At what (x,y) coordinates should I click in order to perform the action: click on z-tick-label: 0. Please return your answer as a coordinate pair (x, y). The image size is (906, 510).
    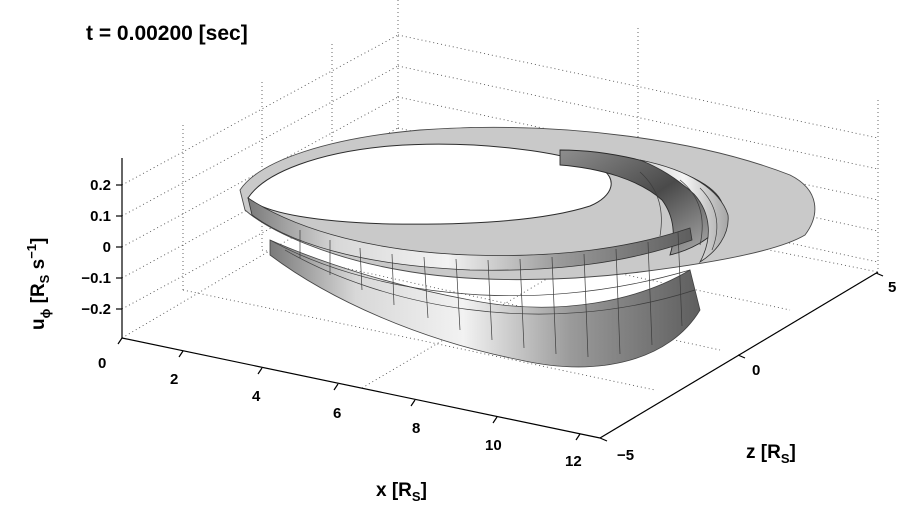
    Looking at the image, I should click on (107, 247).